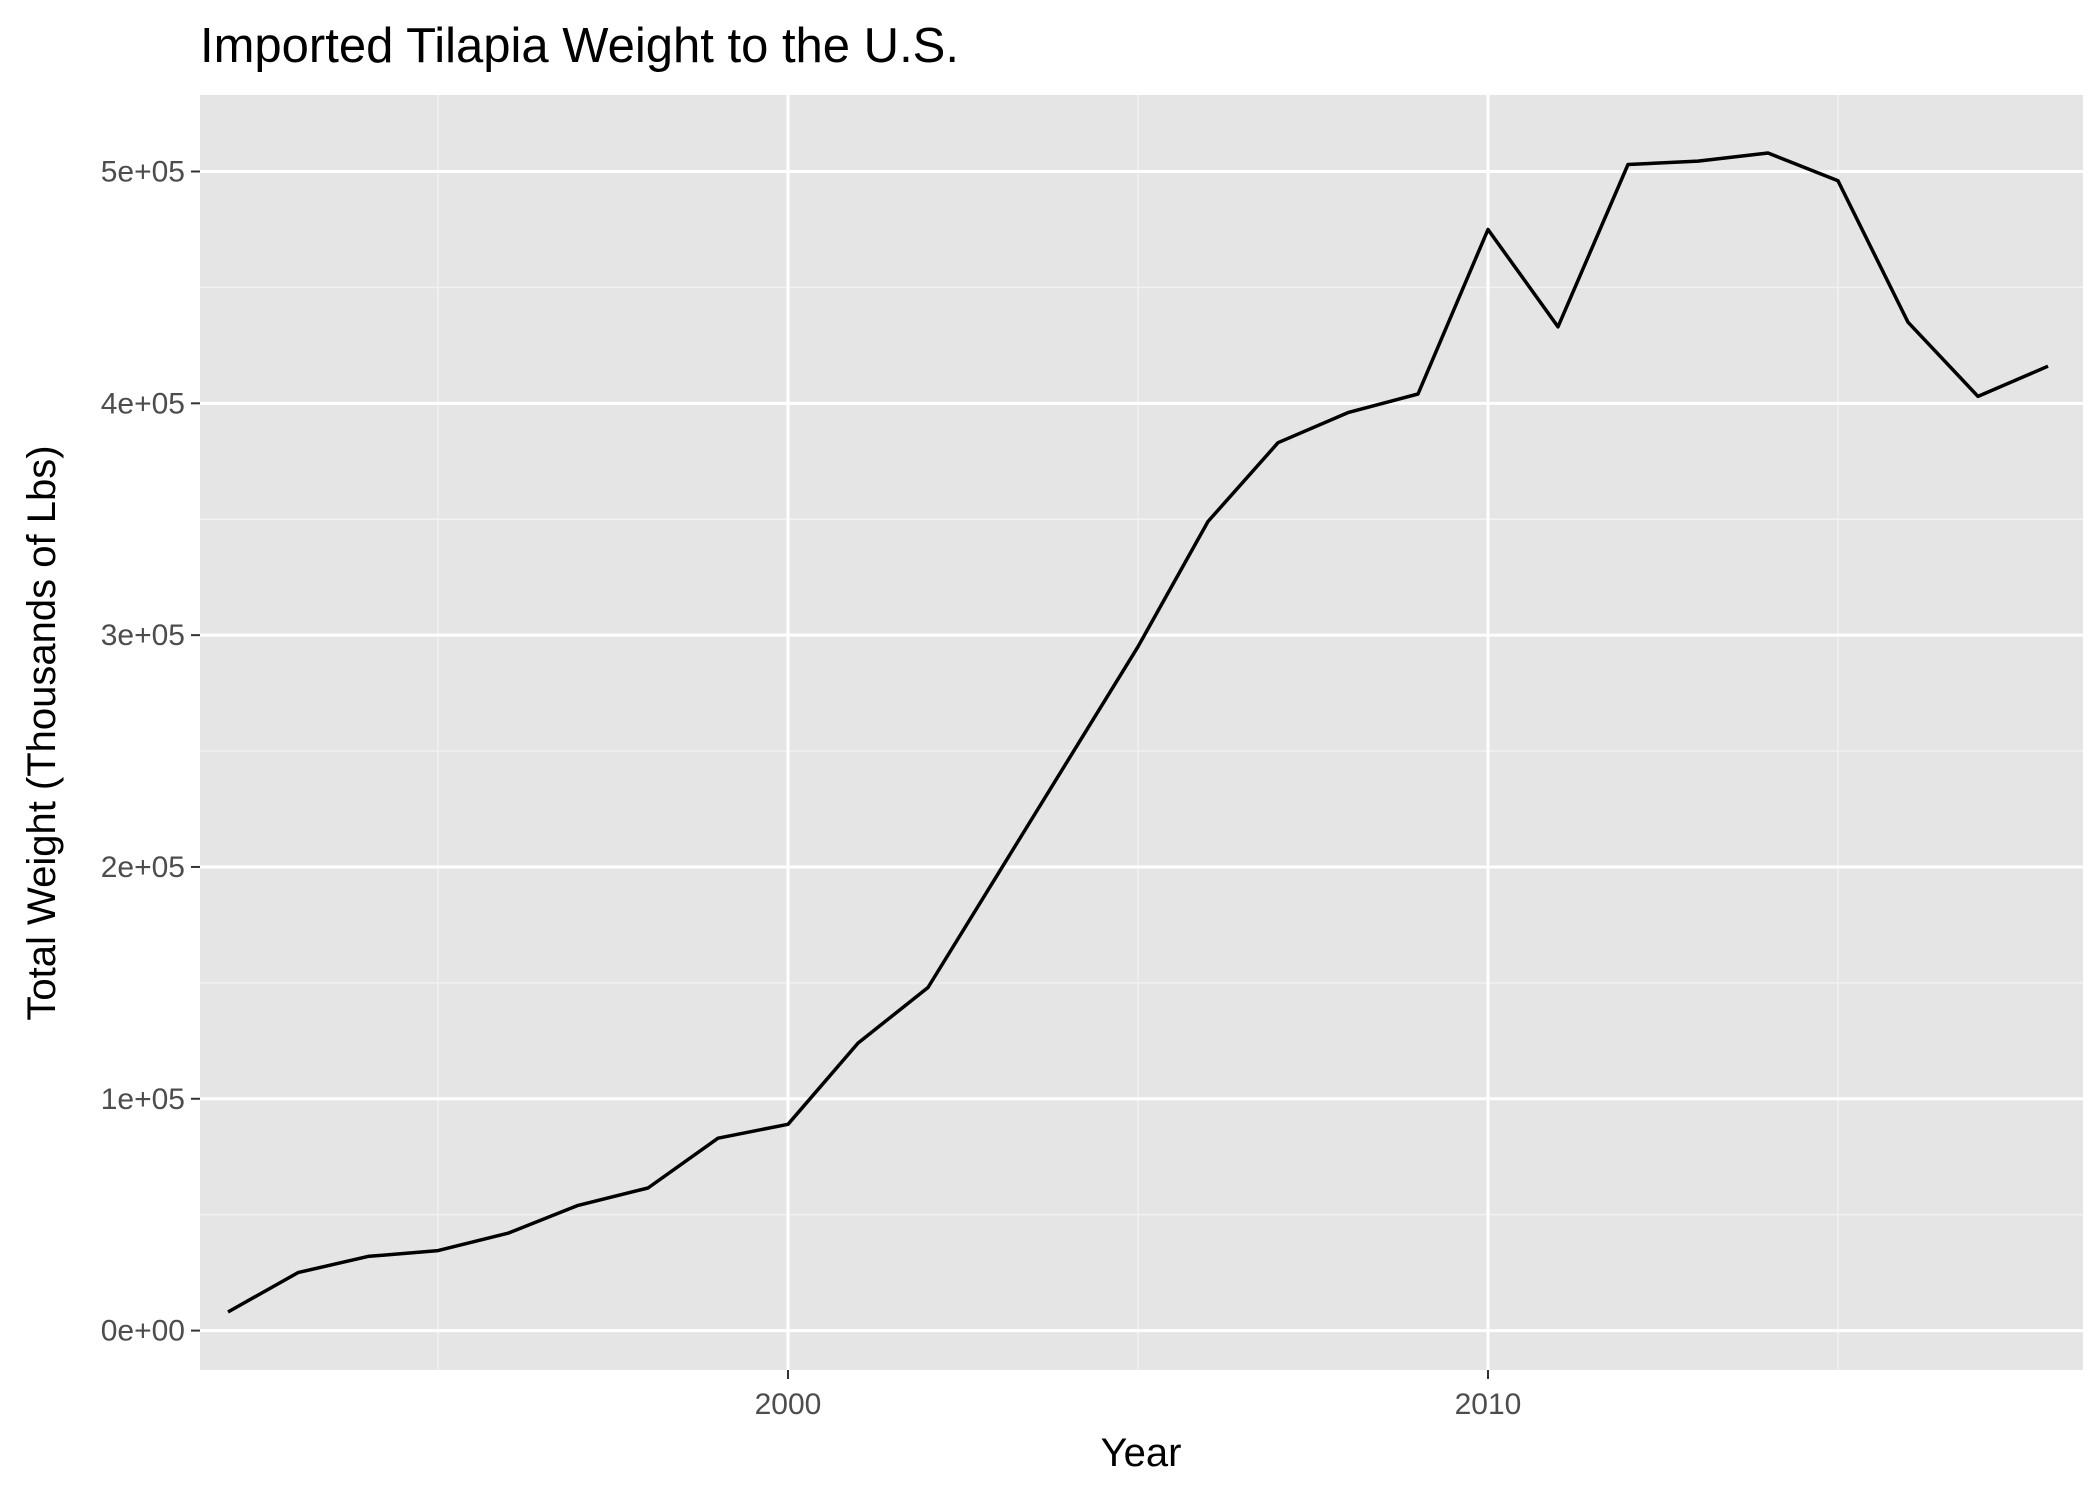 Image resolution: width=2099 pixels, height=1499 pixels. Describe the element at coordinates (143, 867) in the screenshot. I see `y-tick-label: 2e+05` at that location.